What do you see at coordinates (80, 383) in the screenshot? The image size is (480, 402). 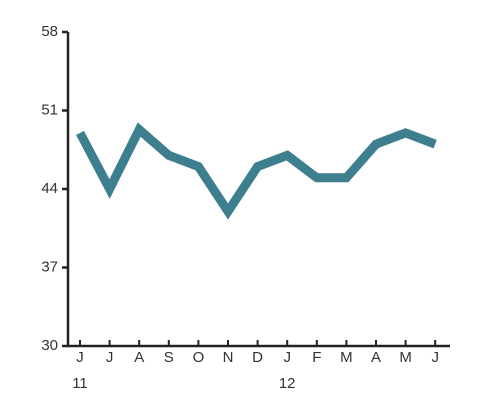 I see `year-label: 11` at bounding box center [80, 383].